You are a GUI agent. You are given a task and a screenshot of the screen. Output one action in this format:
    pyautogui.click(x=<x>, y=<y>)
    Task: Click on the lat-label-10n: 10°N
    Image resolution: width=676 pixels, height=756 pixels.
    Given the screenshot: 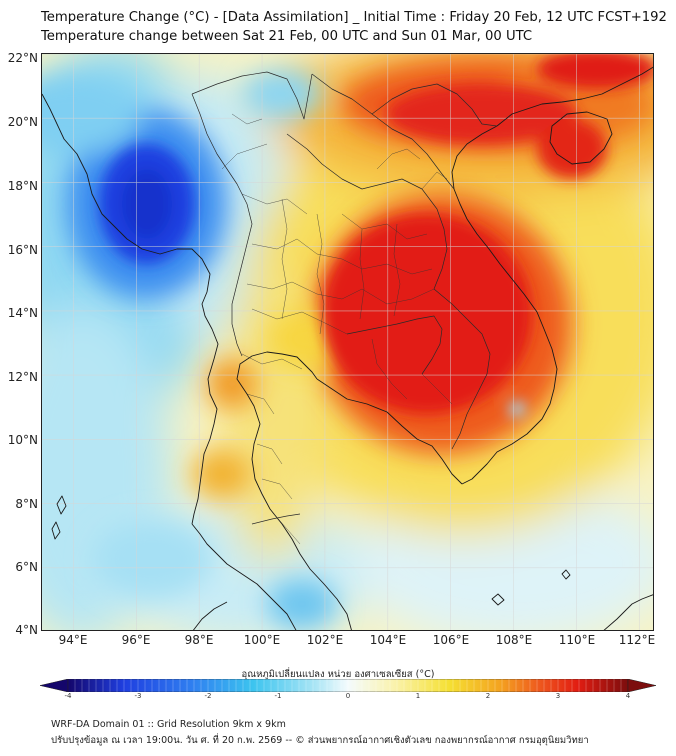 What is the action you would take?
    pyautogui.click(x=22, y=440)
    